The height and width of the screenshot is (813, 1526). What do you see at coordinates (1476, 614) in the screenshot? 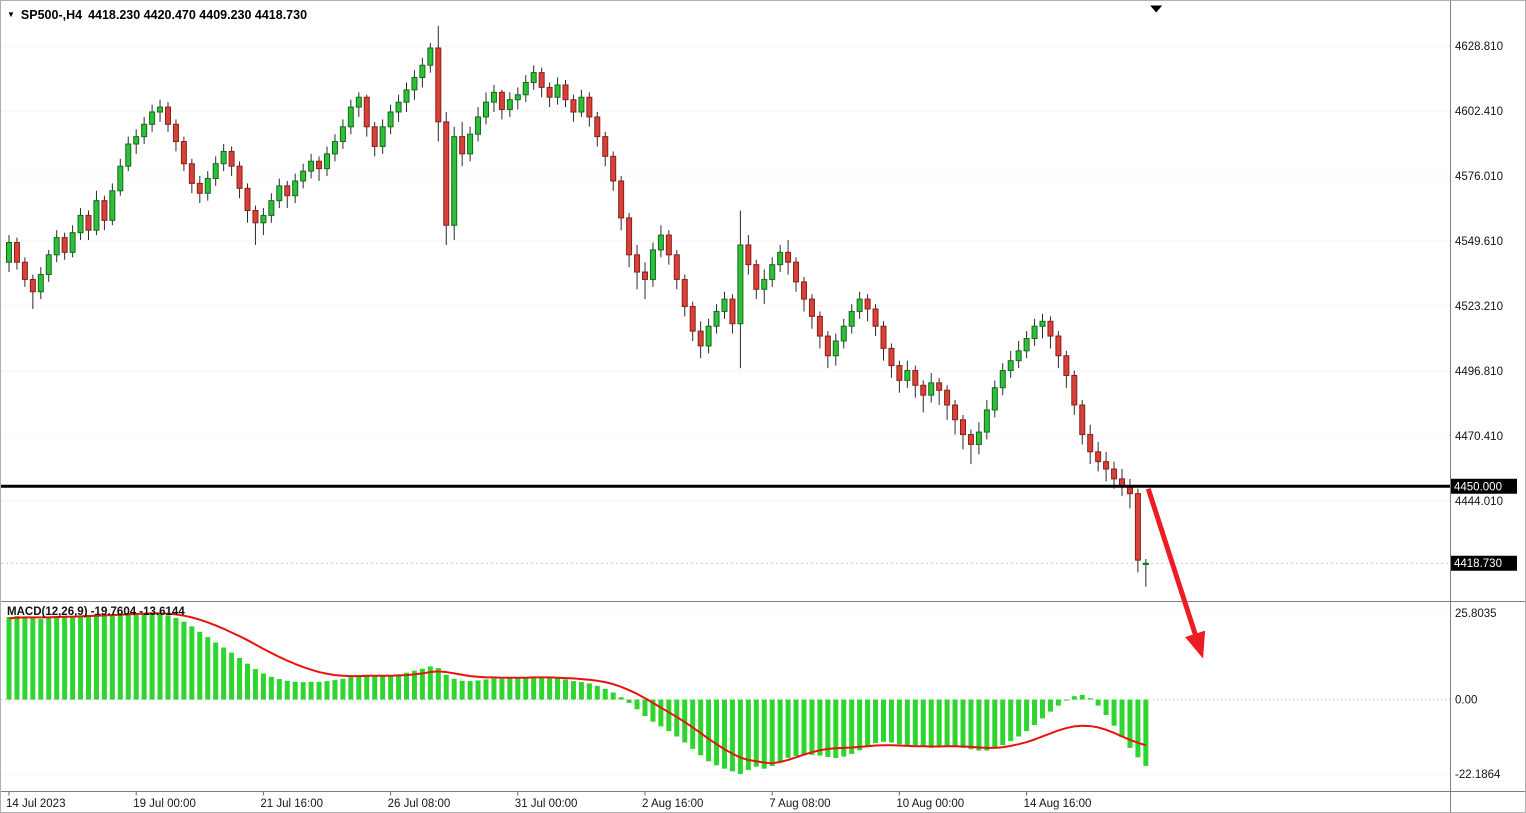
I see `macd-axis-labels-text: 25.8035` at bounding box center [1476, 614].